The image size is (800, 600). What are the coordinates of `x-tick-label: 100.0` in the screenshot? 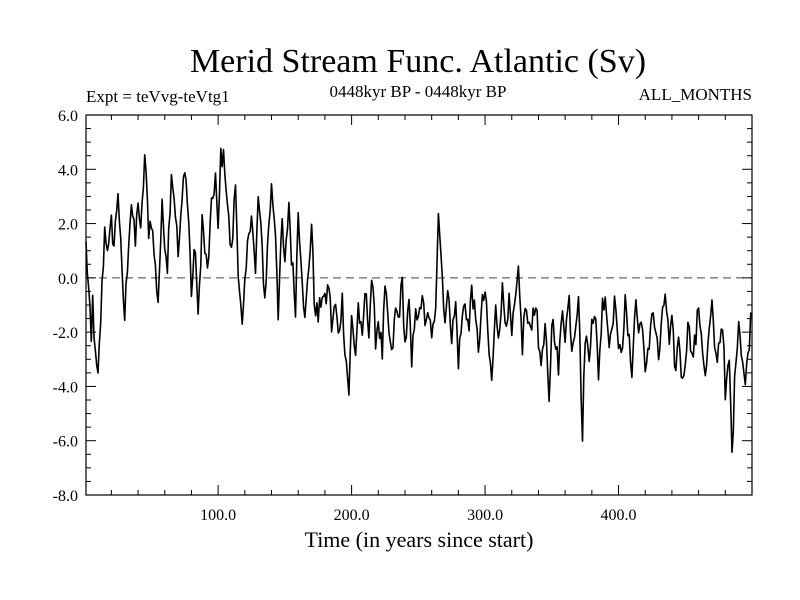 It's located at (218, 515).